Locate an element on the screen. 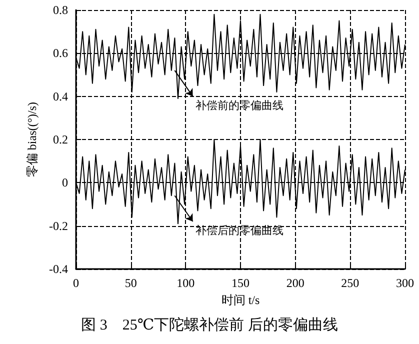  y-tick-label: 0.8 is located at coordinates (60, 10).